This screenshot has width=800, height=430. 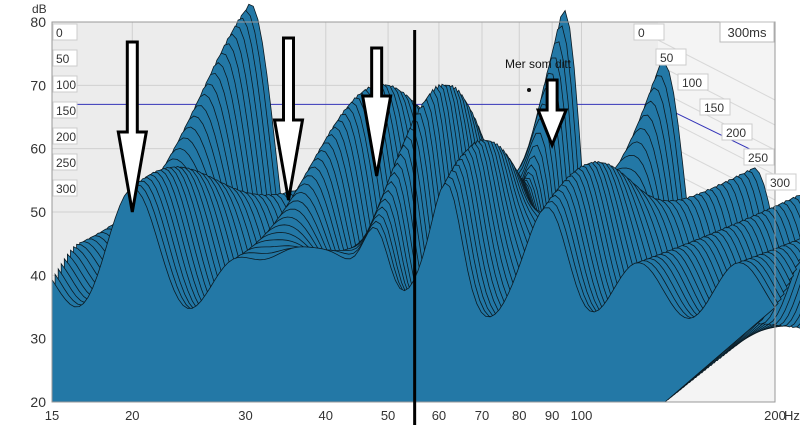 I want to click on time-window-box: 300ms, so click(x=747, y=32).